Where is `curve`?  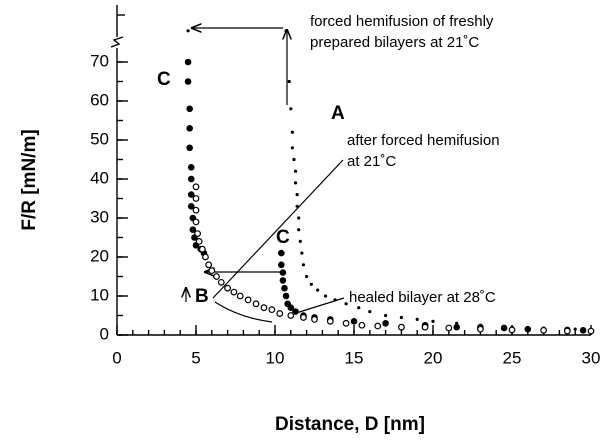 curve is located at coordinates (243, 312).